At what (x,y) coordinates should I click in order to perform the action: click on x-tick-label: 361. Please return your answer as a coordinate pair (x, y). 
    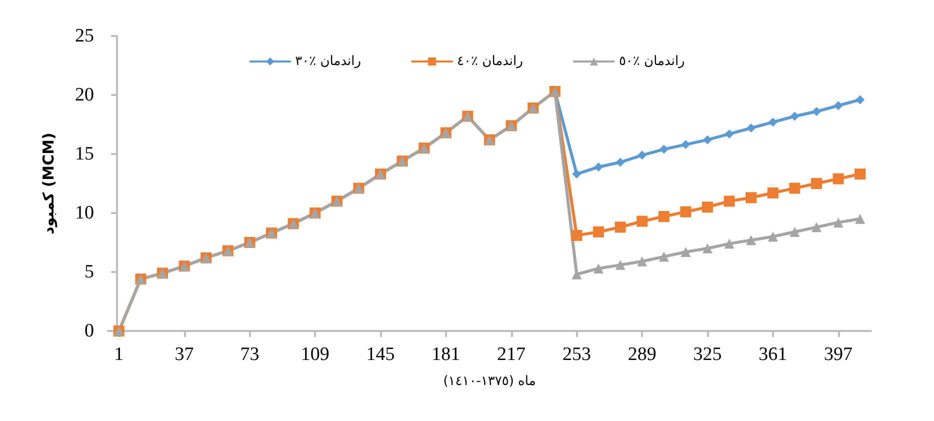
    Looking at the image, I should click on (773, 354).